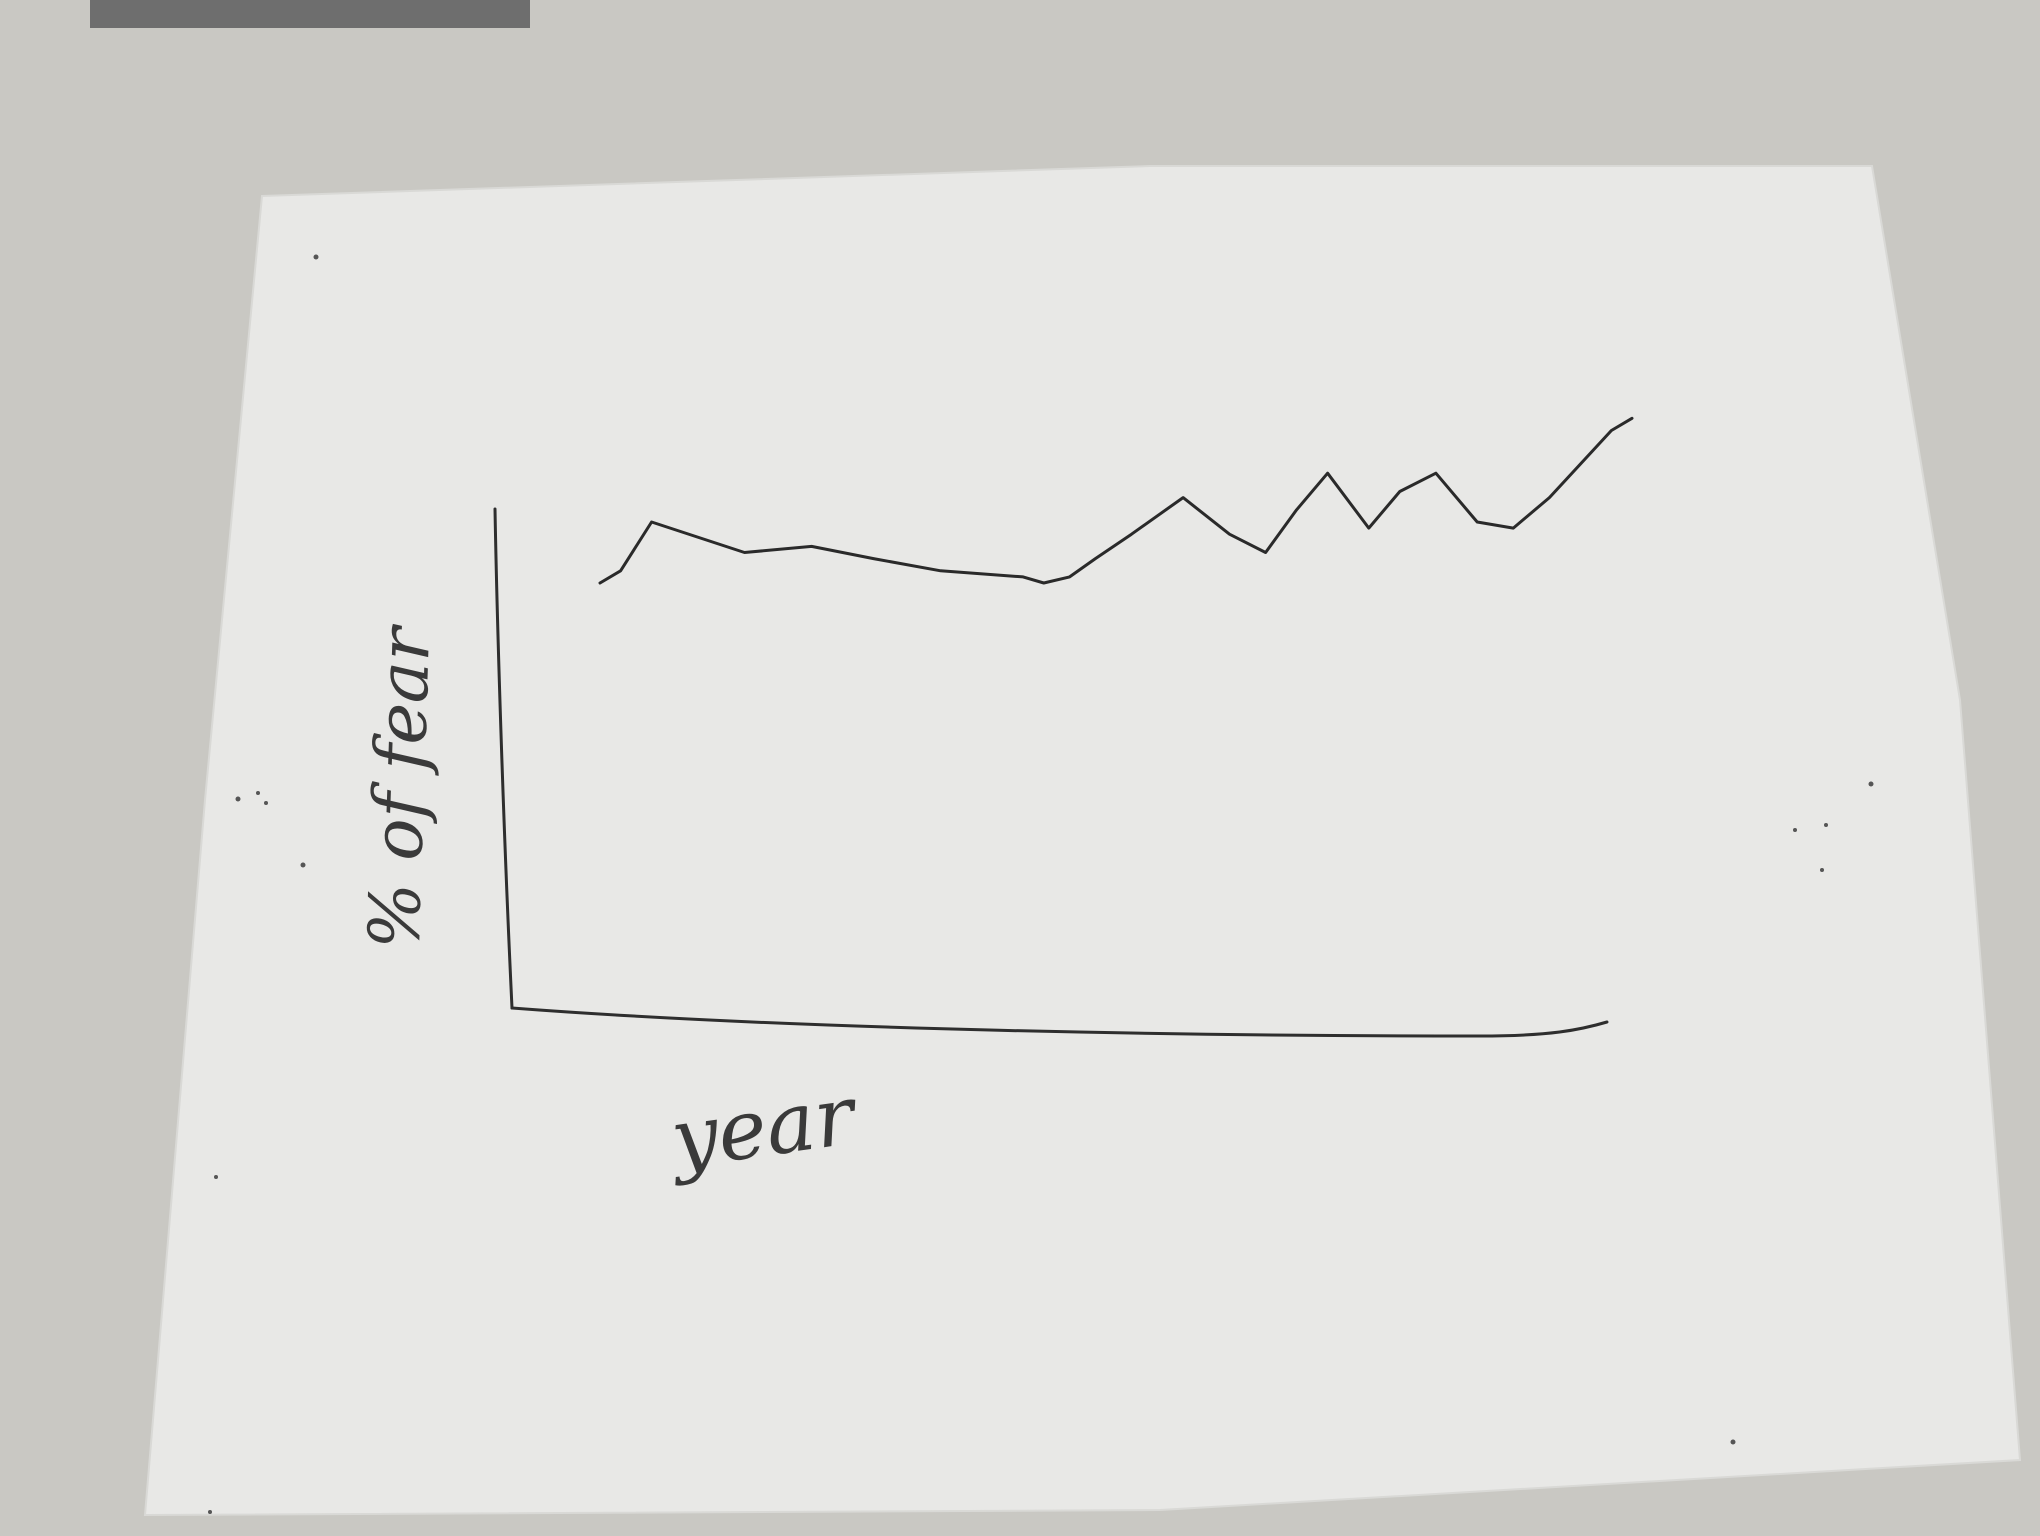 The width and height of the screenshot is (2040, 1536). I want to click on y-axis, so click(503, 758).